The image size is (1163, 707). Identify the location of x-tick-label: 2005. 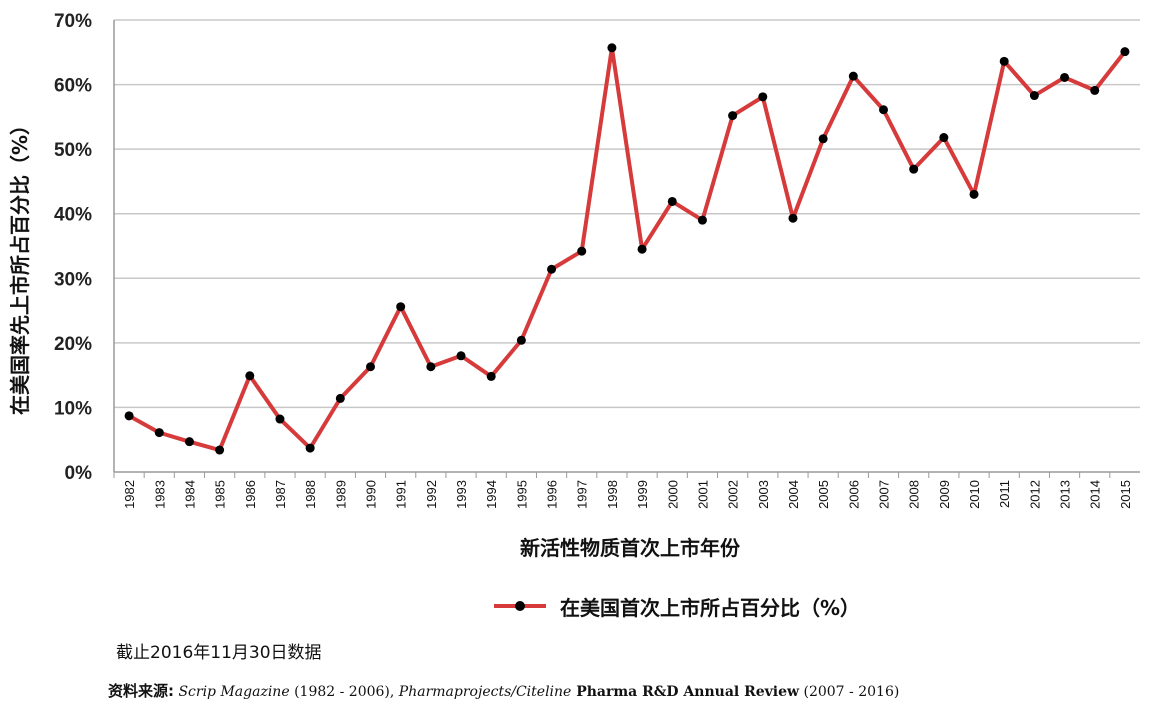
(823, 494).